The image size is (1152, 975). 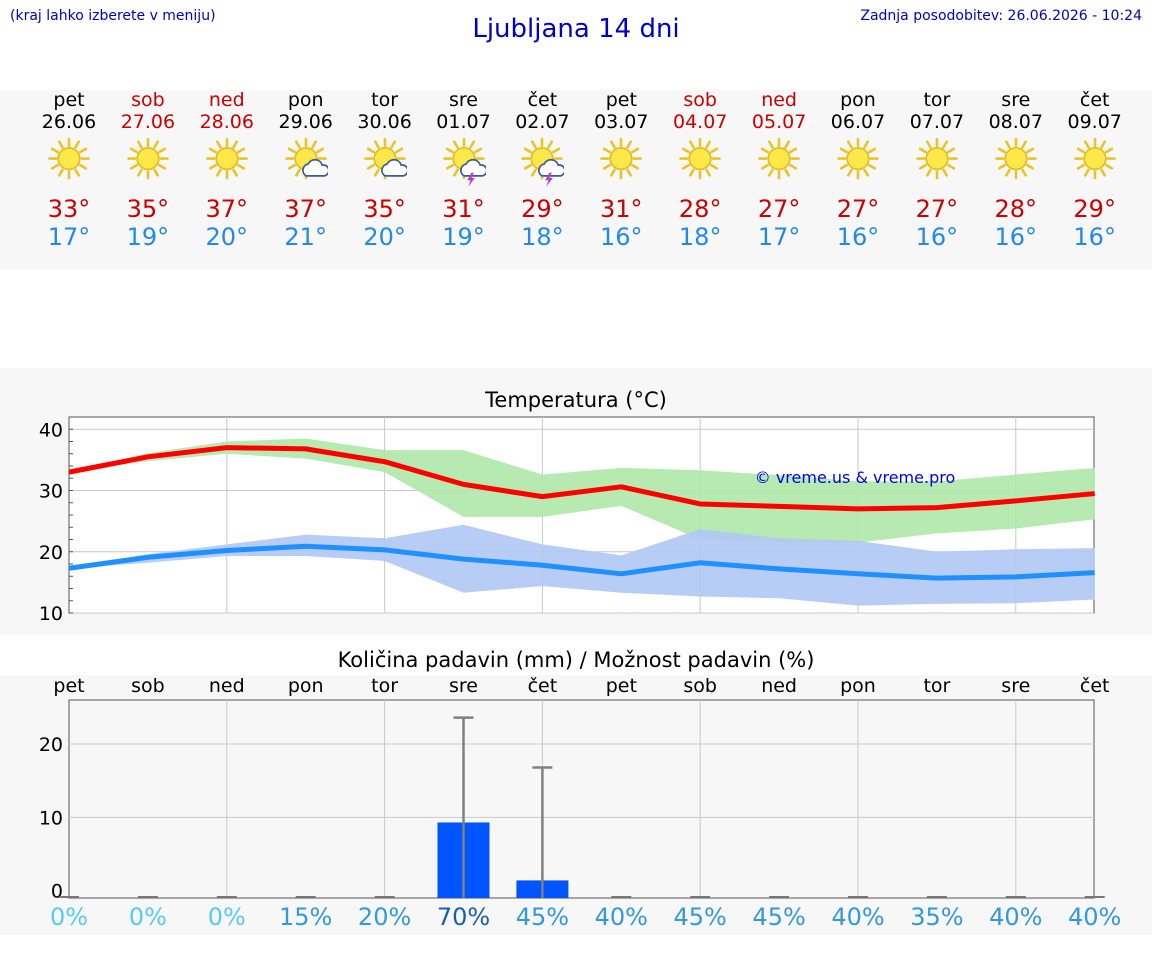 What do you see at coordinates (113, 16) in the screenshot?
I see `location-hint: (kraj lahko izberete v meniju)` at bounding box center [113, 16].